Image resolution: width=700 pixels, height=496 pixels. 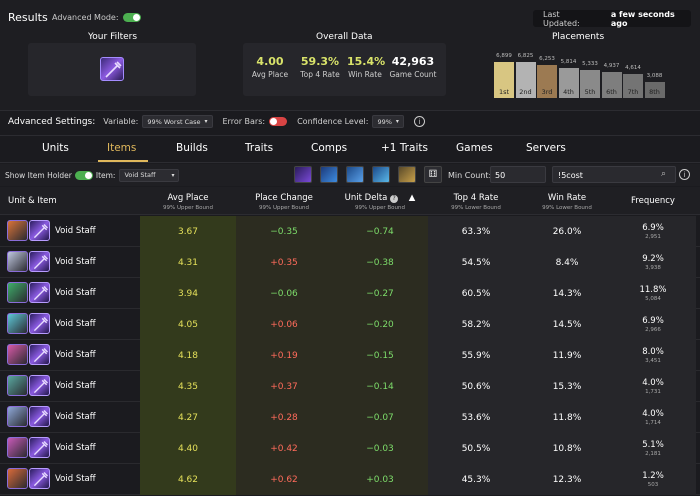 What do you see at coordinates (518, 174) in the screenshot?
I see `min-count-input: 50` at bounding box center [518, 174].